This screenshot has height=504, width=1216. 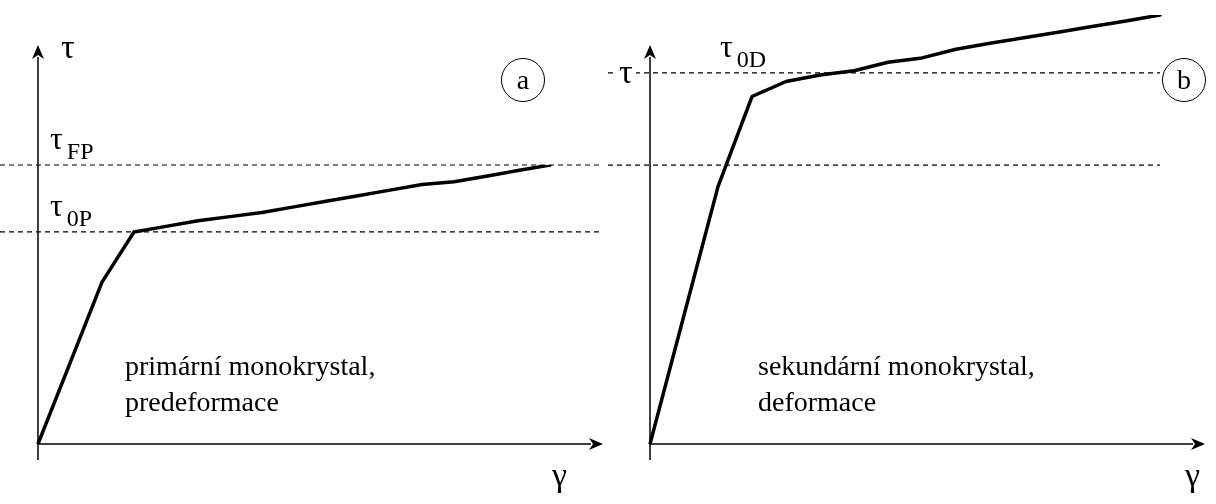 What do you see at coordinates (250, 384) in the screenshot?
I see `annotation: primární monokrystal, predeformace` at bounding box center [250, 384].